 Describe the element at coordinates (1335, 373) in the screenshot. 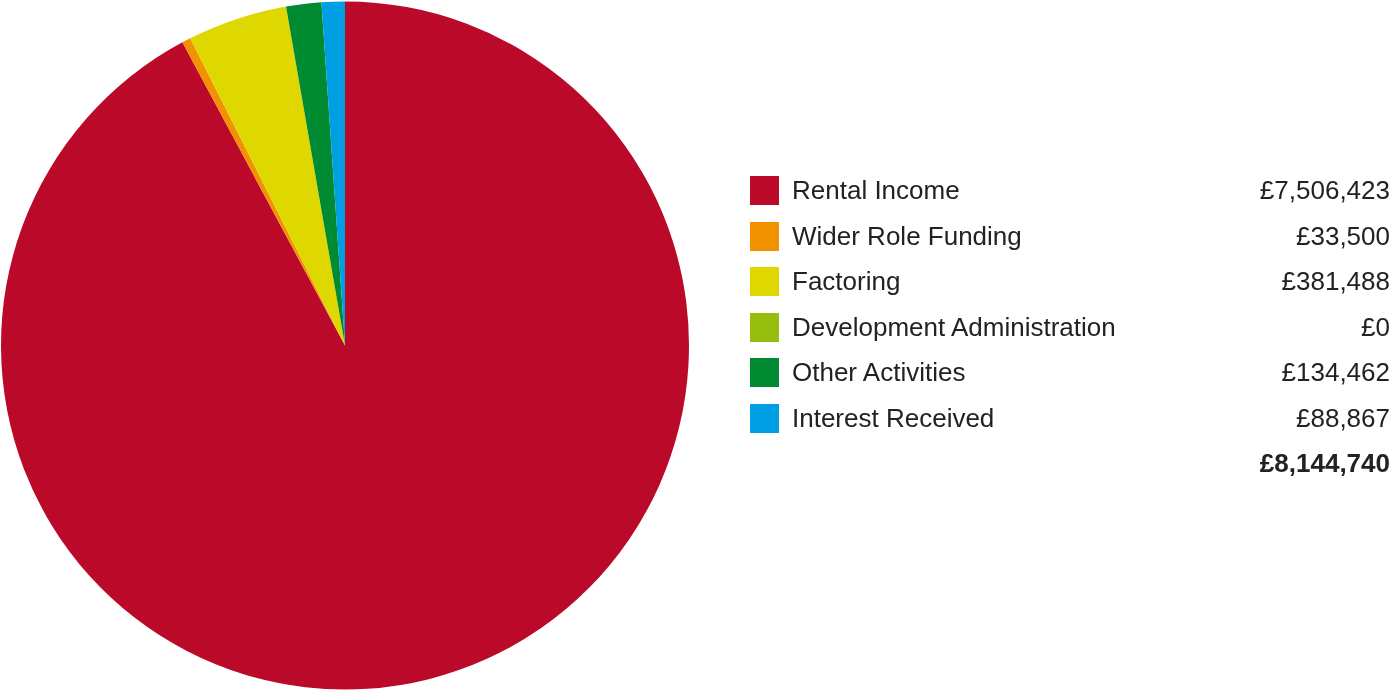

I see `data-label: £134,462` at that location.